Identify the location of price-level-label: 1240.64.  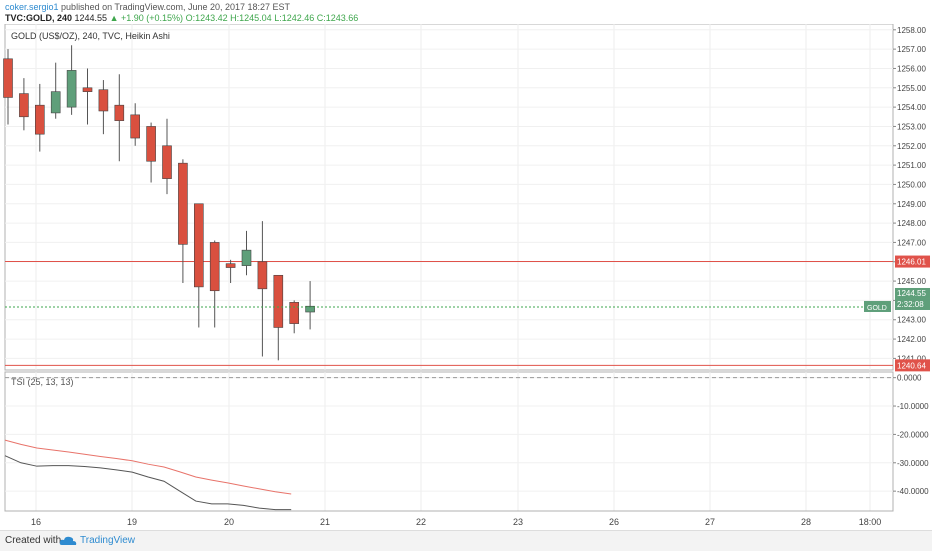
(911, 365).